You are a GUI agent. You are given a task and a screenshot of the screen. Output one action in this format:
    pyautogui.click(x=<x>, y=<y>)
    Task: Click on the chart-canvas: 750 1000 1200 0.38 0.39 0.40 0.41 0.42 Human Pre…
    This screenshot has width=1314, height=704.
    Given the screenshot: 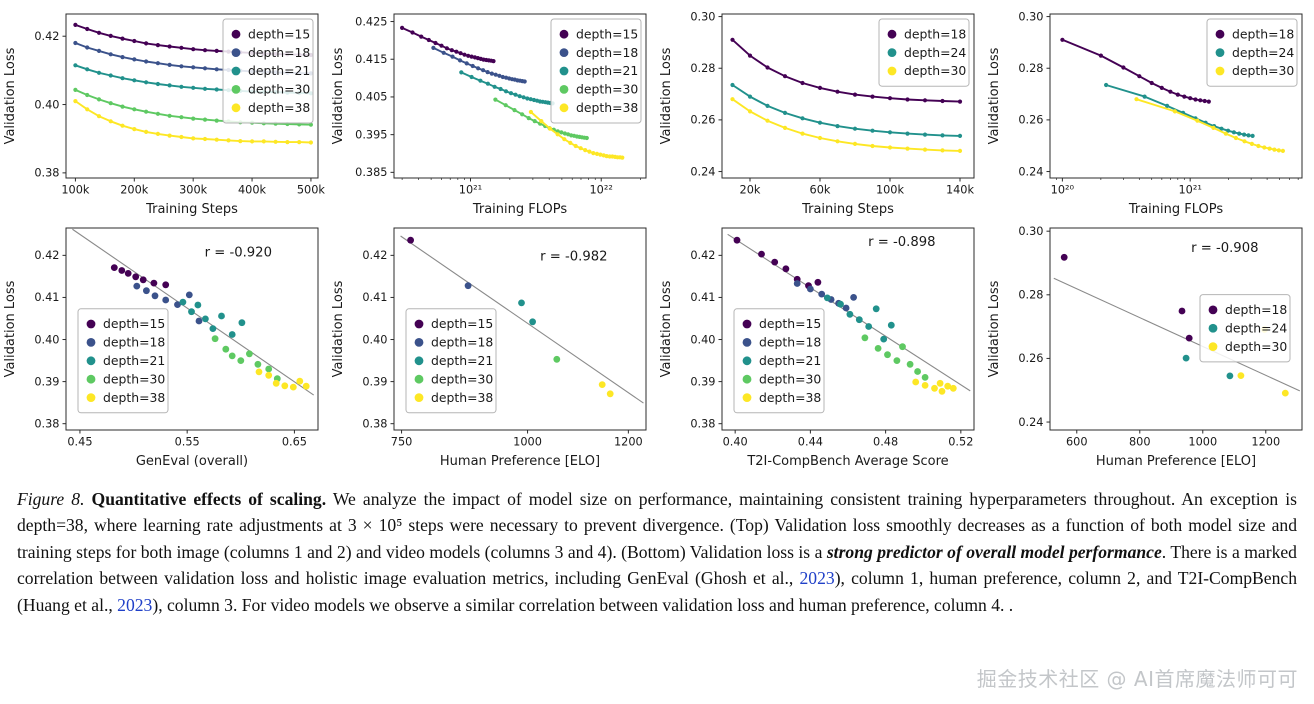 What is the action you would take?
    pyautogui.click(x=489, y=348)
    